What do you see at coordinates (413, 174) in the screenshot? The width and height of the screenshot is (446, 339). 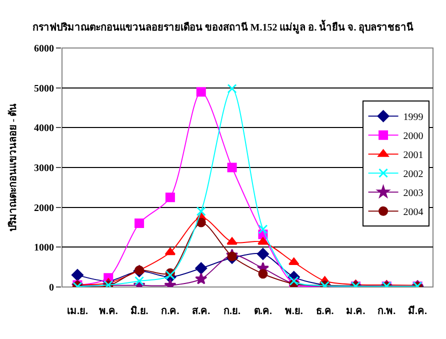 I see `legend-label: 2002` at bounding box center [413, 174].